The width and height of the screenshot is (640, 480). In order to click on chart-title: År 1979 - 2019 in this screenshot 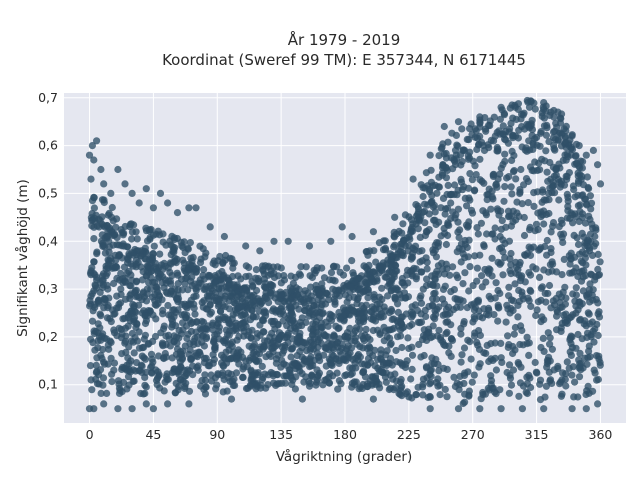, I will do `click(344, 39)`.